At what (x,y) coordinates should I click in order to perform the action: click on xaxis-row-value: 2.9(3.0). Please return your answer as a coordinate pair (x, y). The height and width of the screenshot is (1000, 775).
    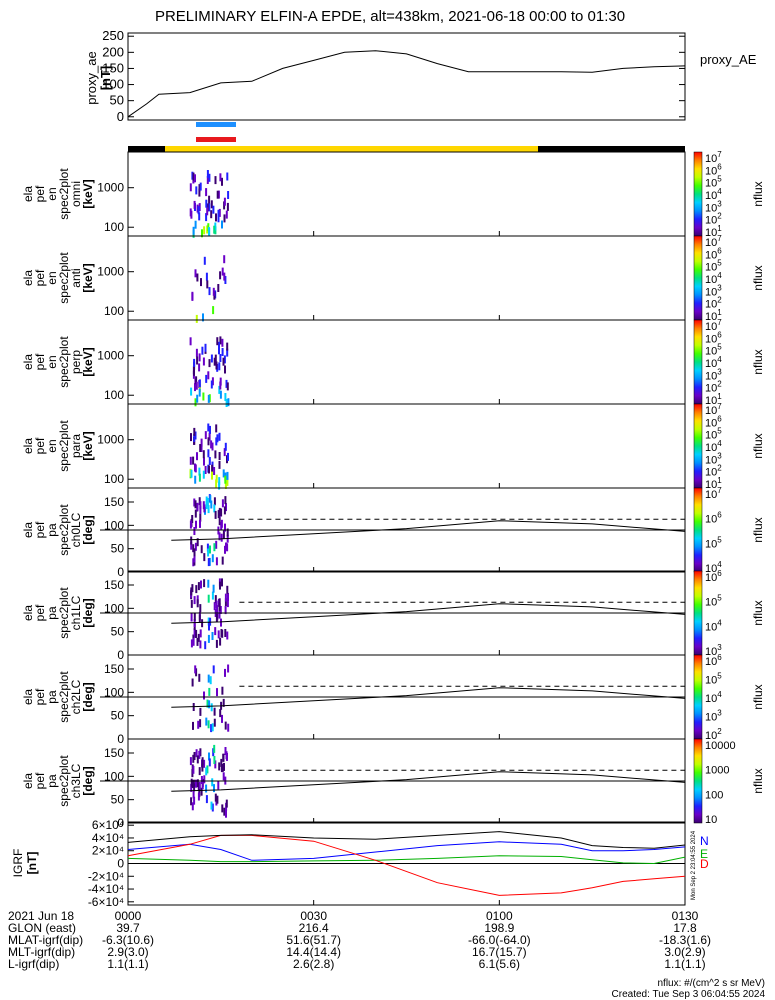
    Looking at the image, I should click on (127, 952).